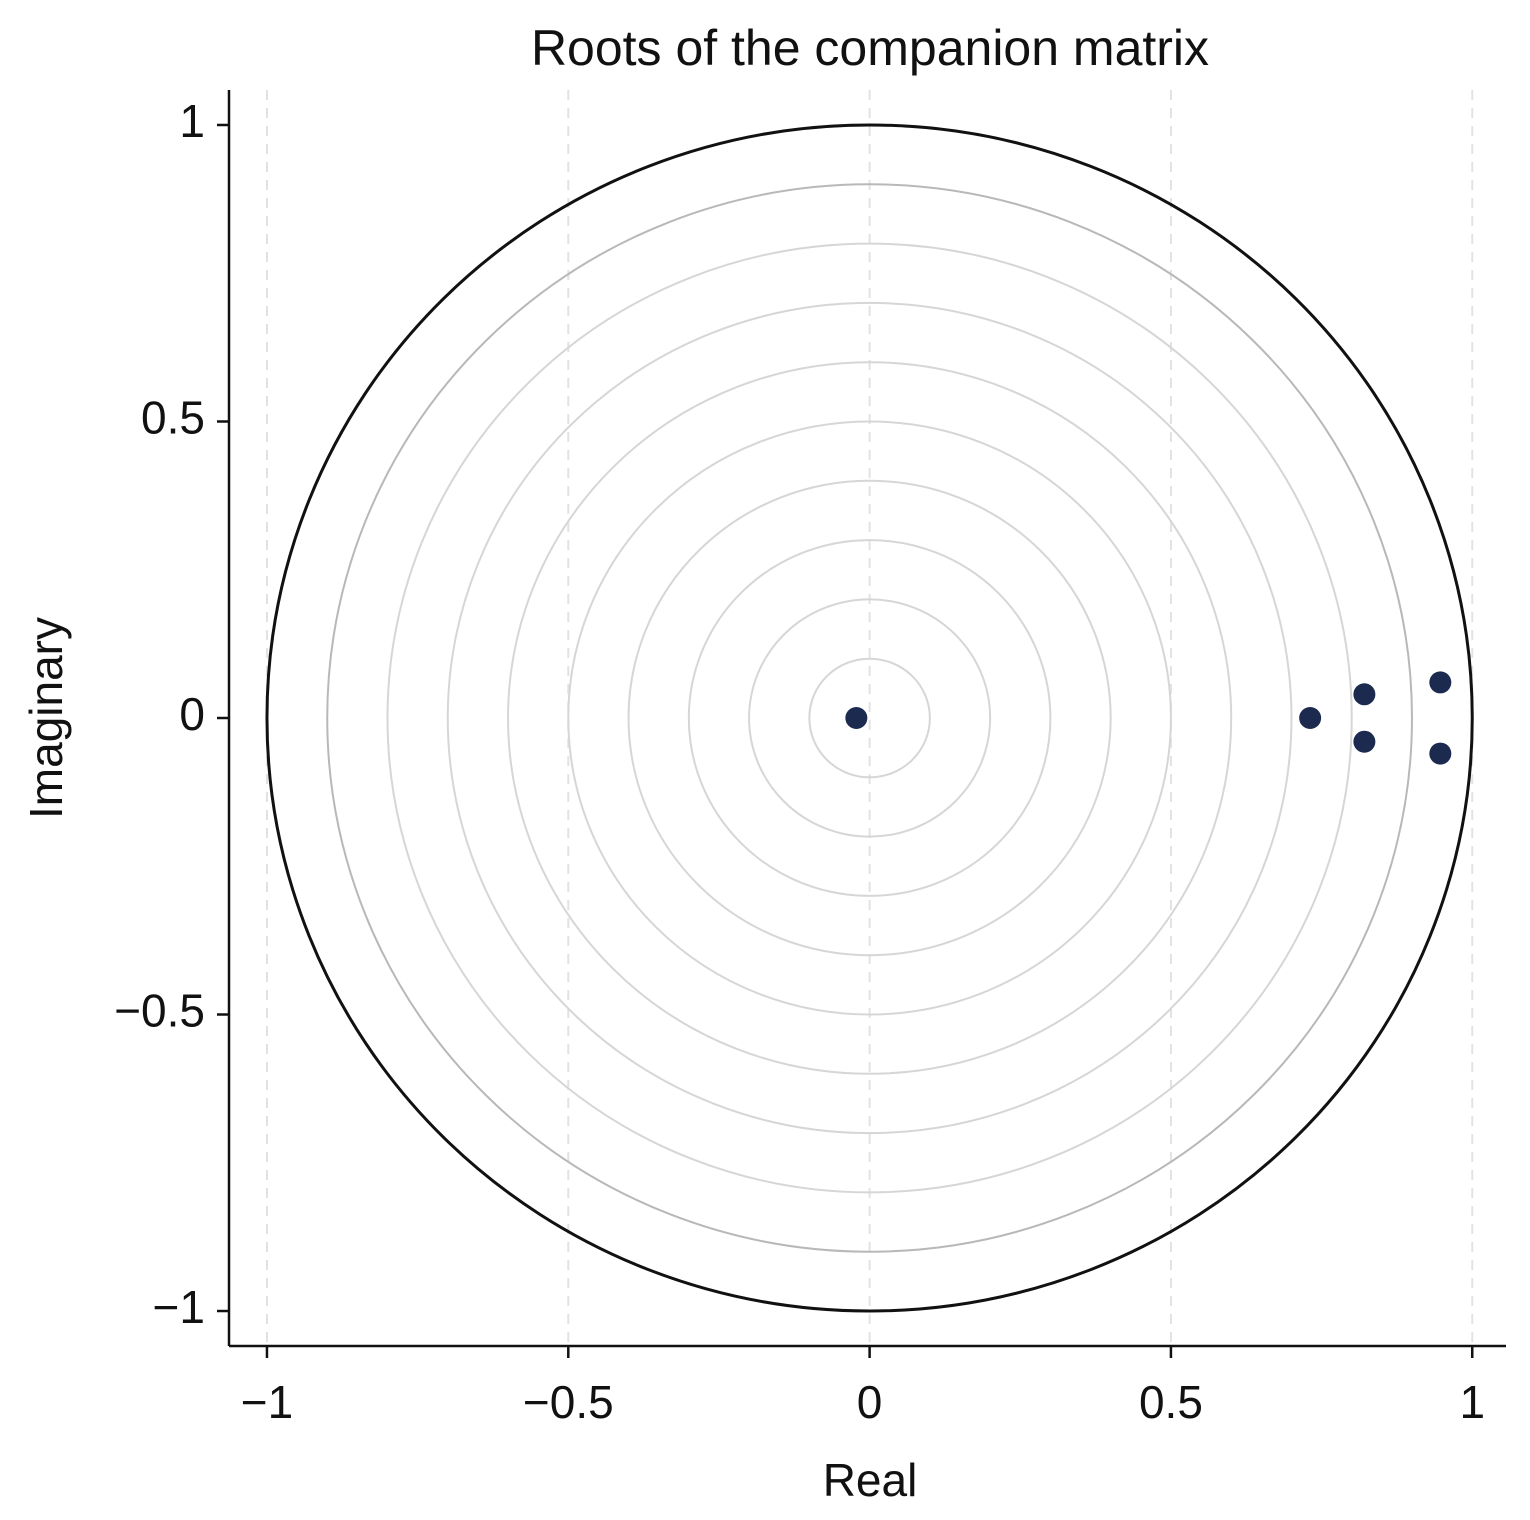  I want to click on y-tick-label: 0.5, so click(173, 418).